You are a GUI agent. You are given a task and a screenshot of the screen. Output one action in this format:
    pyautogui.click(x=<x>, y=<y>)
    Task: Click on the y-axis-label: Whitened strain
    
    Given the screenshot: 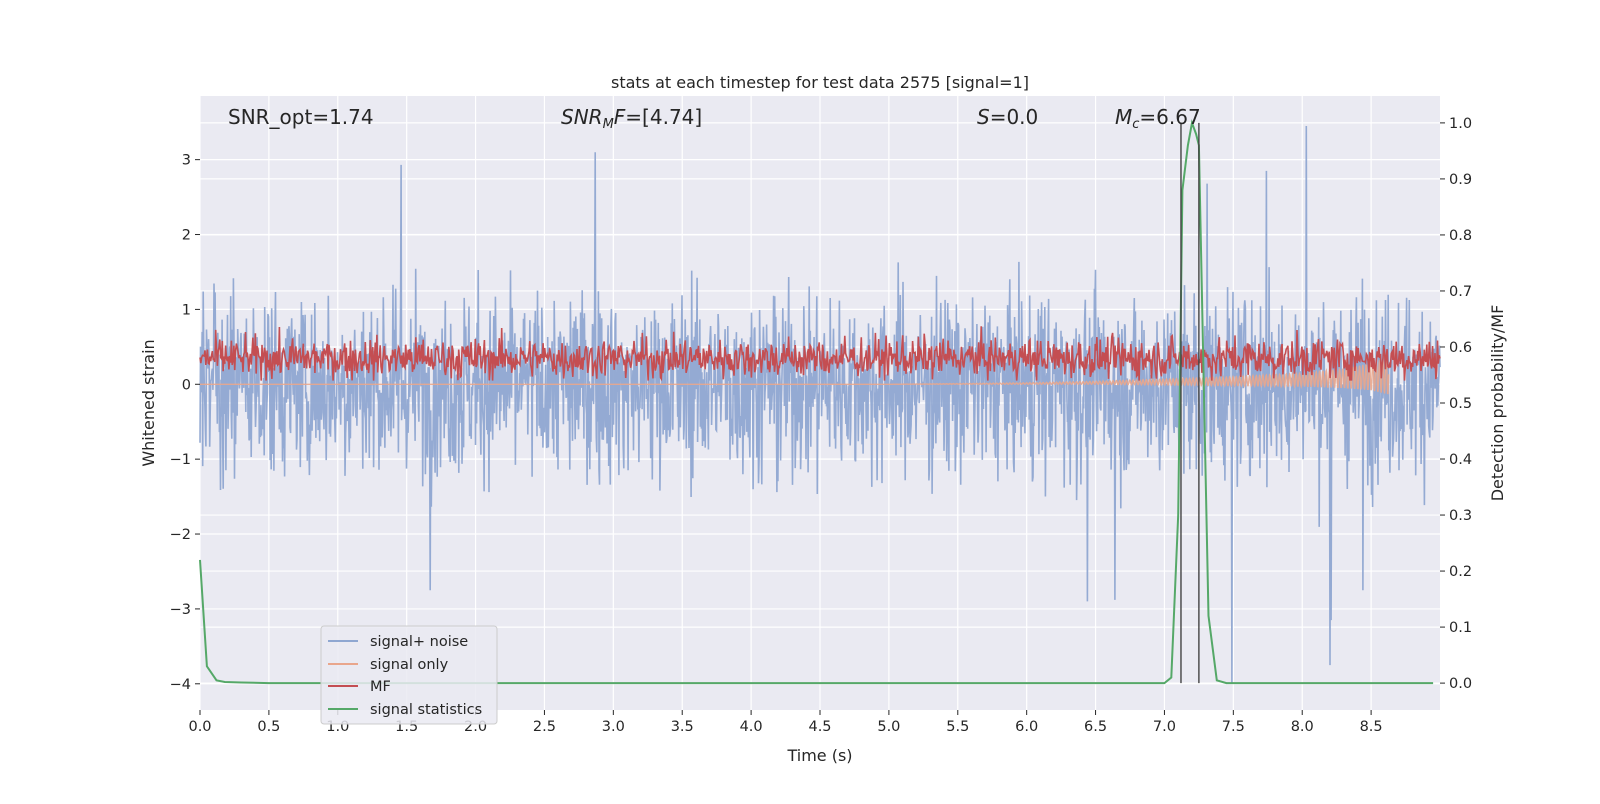 What is the action you would take?
    pyautogui.click(x=148, y=402)
    